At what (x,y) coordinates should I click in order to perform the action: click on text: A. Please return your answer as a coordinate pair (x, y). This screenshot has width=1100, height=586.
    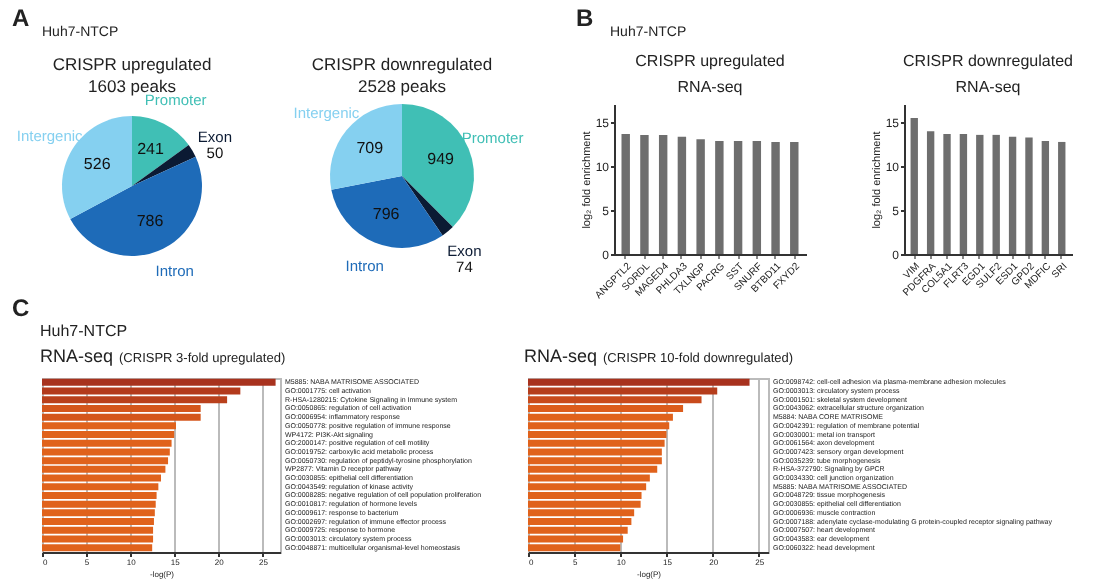
    Looking at the image, I should click on (21, 18).